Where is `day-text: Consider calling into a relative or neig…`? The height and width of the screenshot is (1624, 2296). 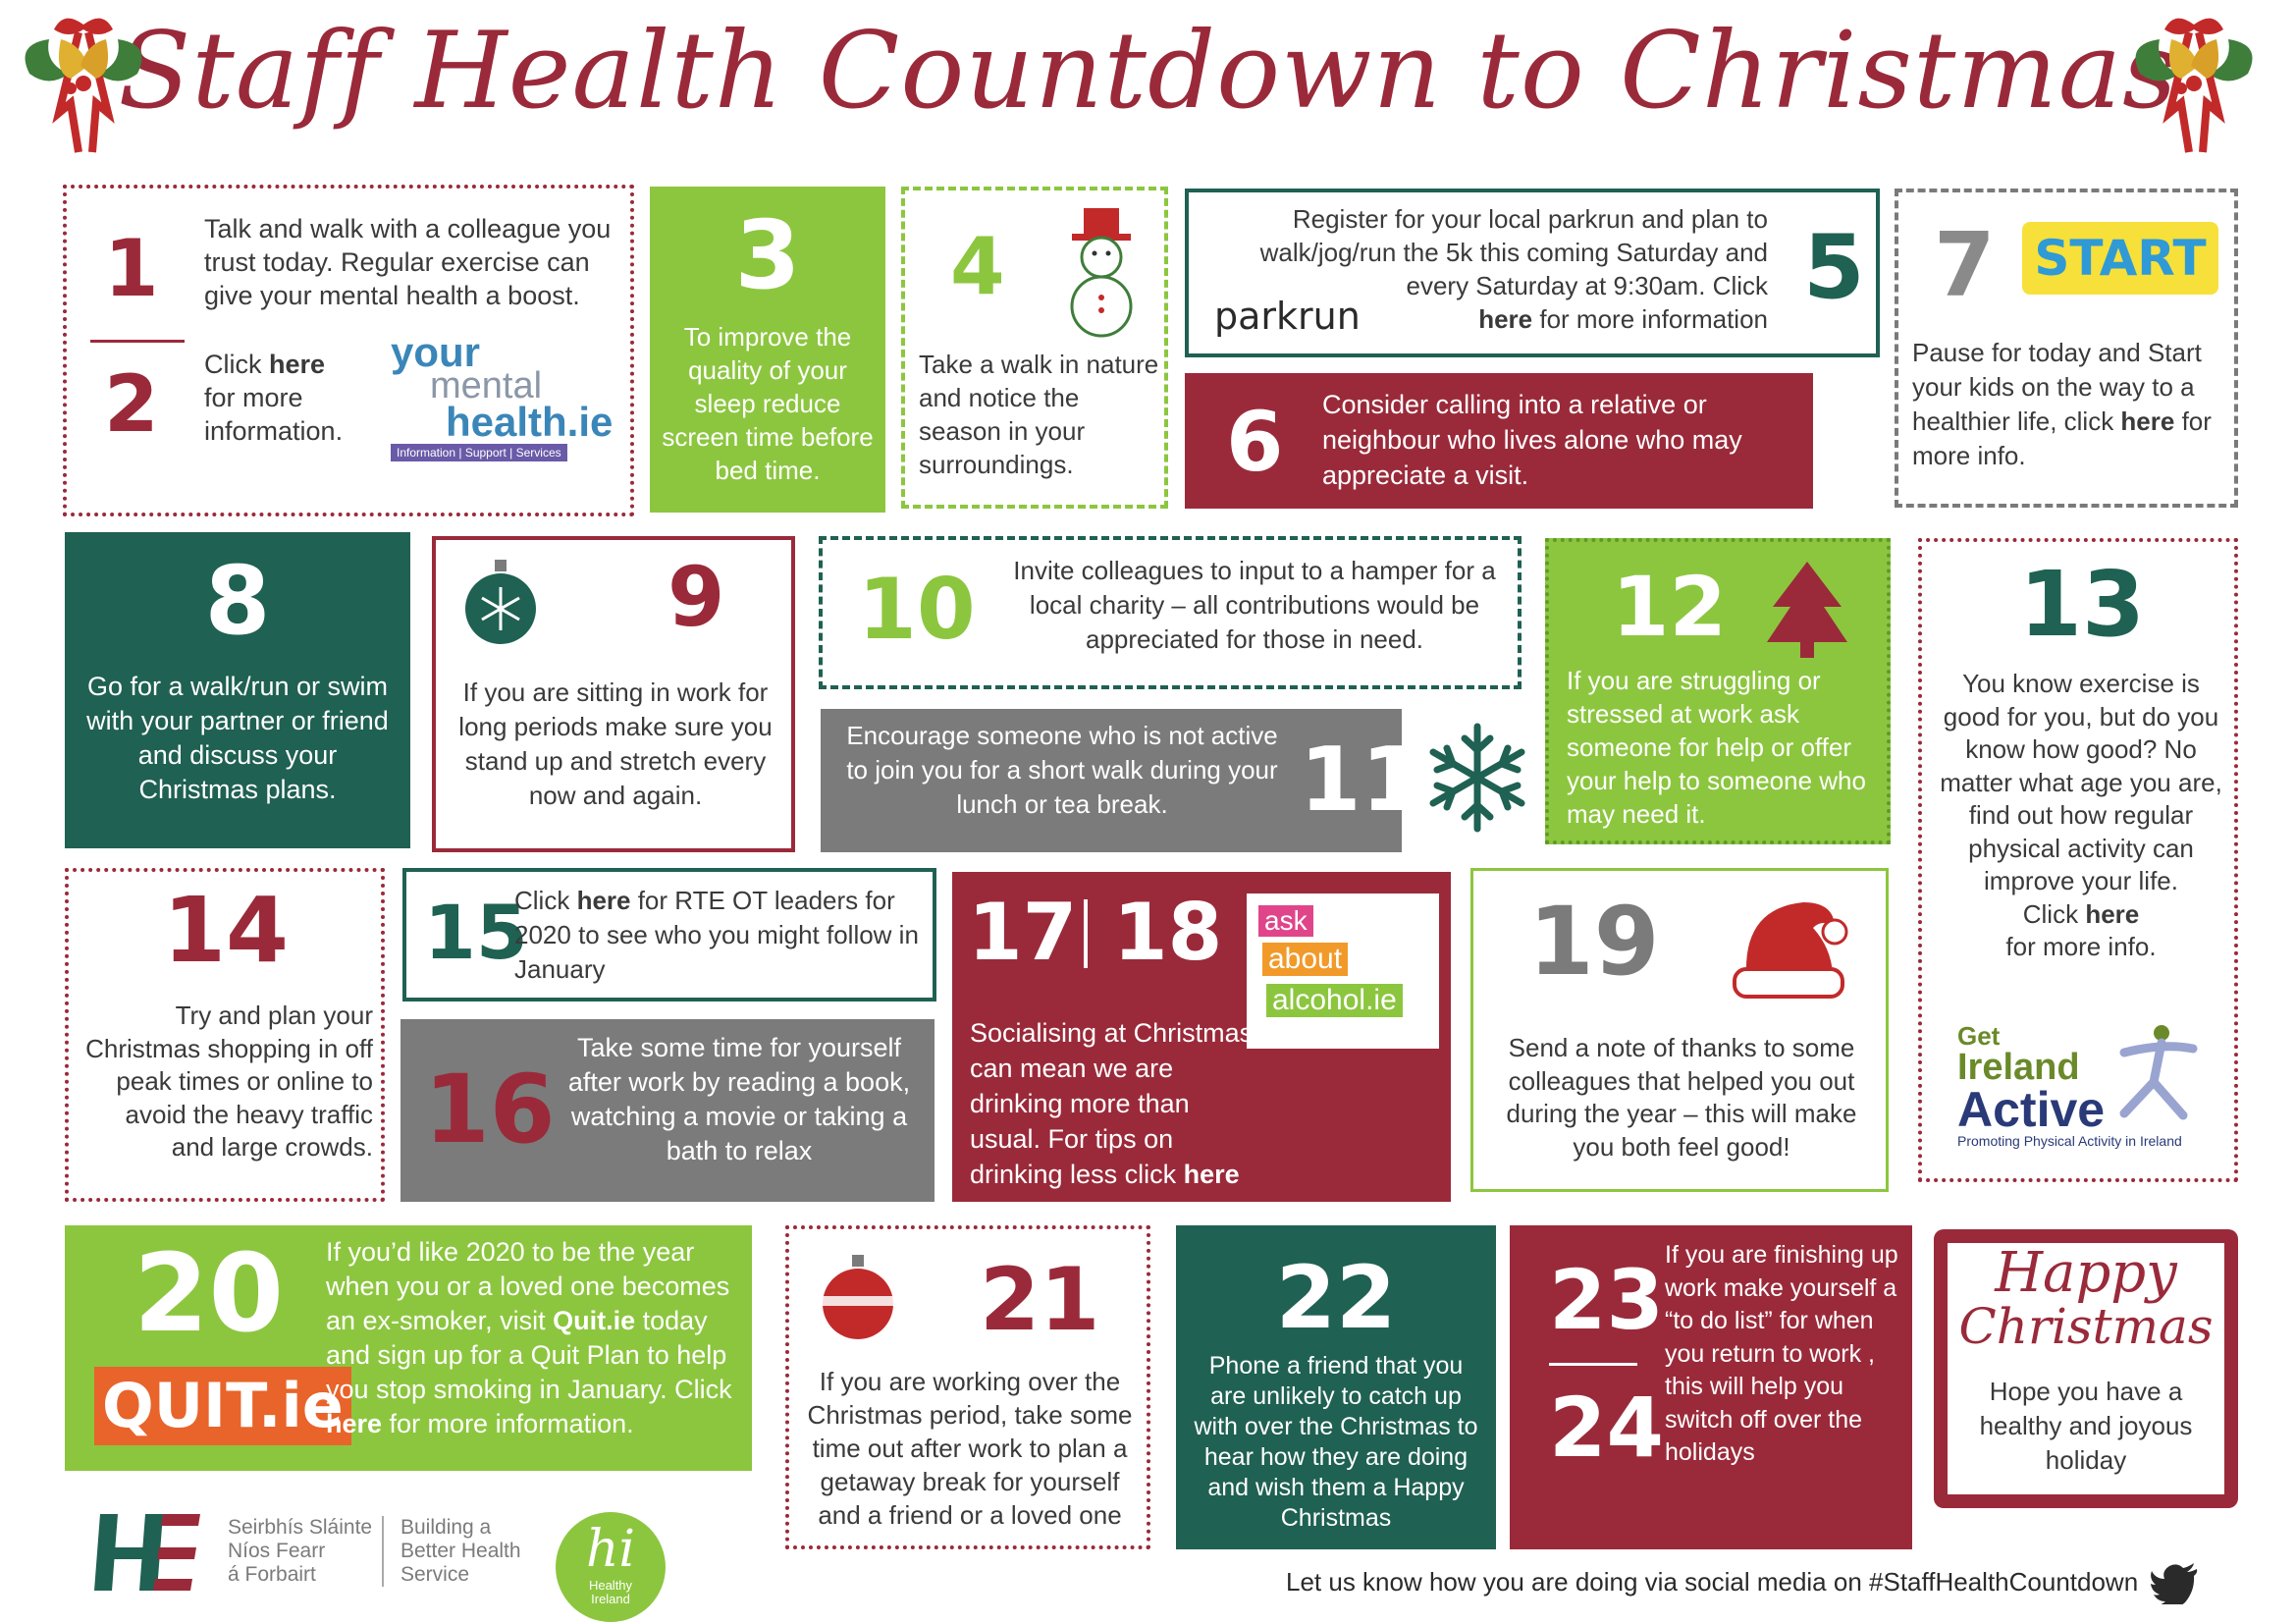 day-text: Consider calling into a relative or neig… is located at coordinates (1532, 440).